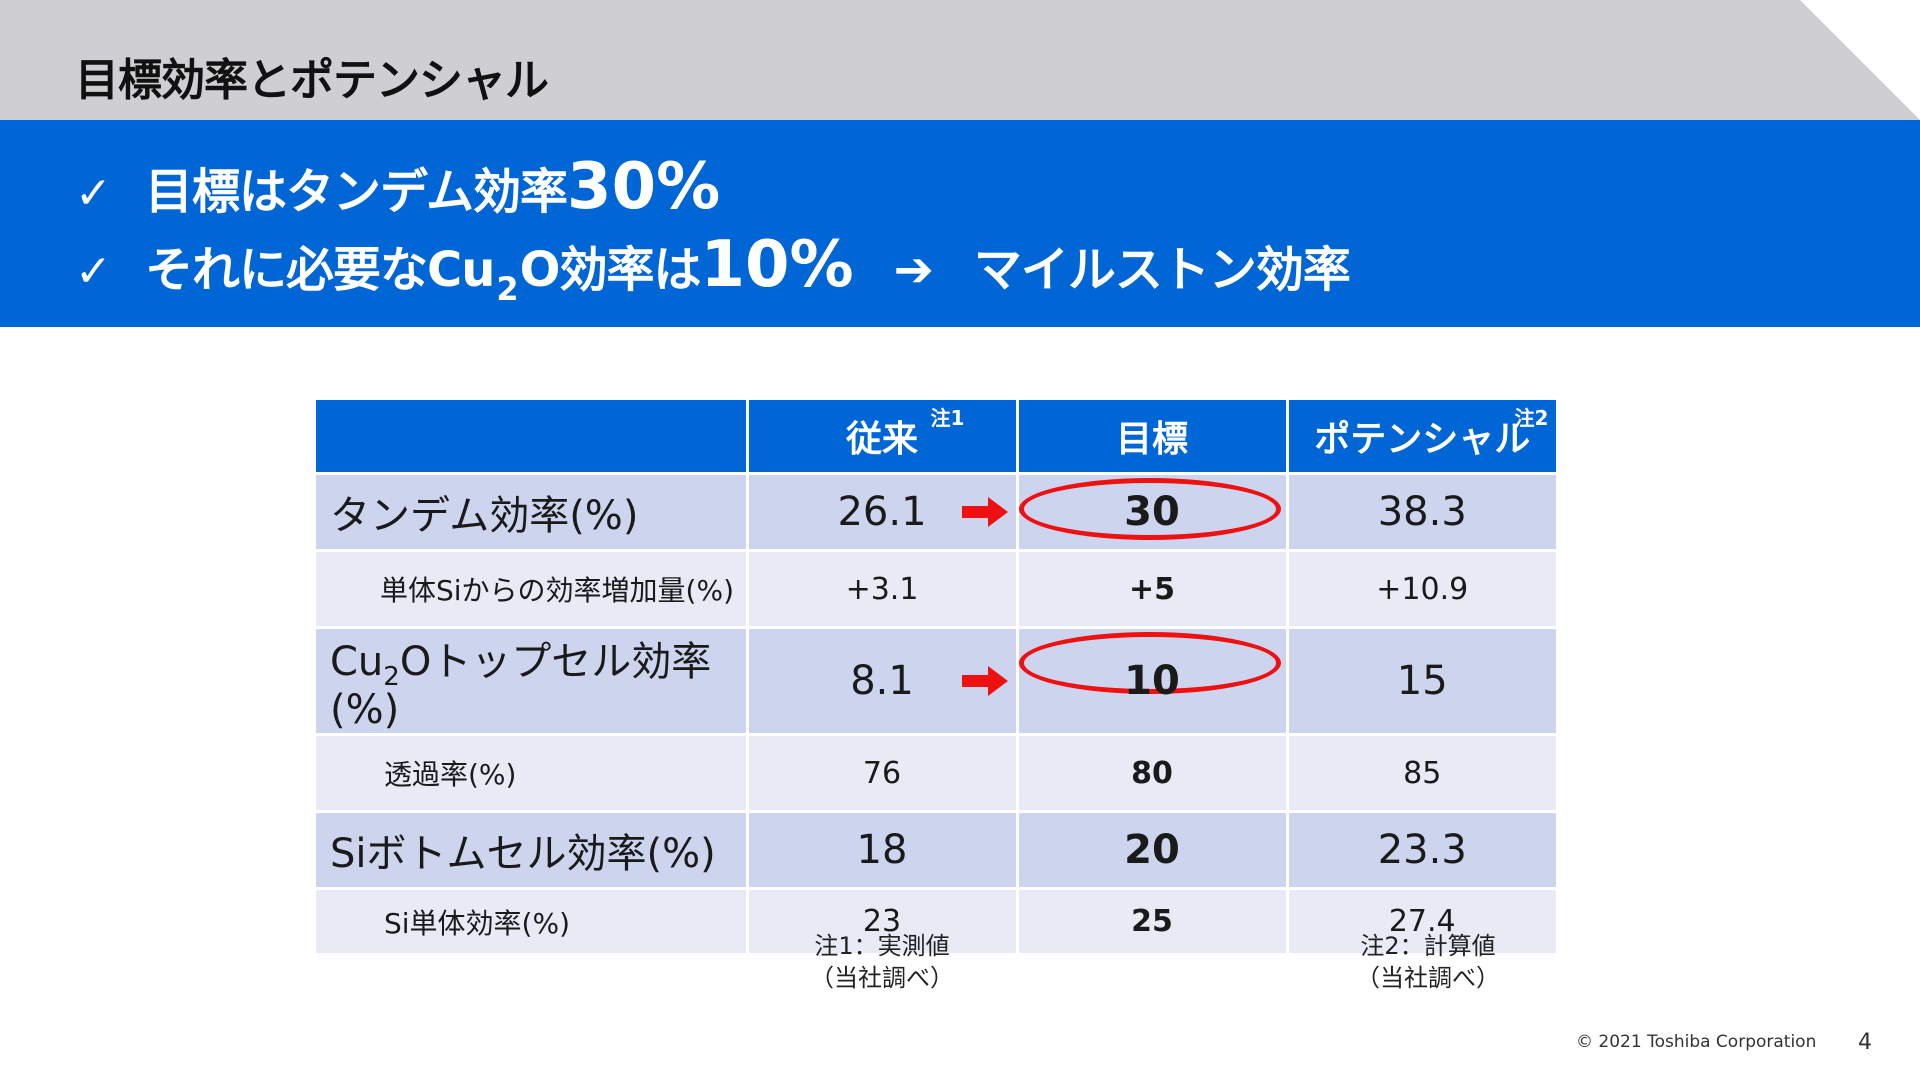 This screenshot has width=1920, height=1080. I want to click on note-1: 注1：実測値 （当社調べ）, so click(882, 962).